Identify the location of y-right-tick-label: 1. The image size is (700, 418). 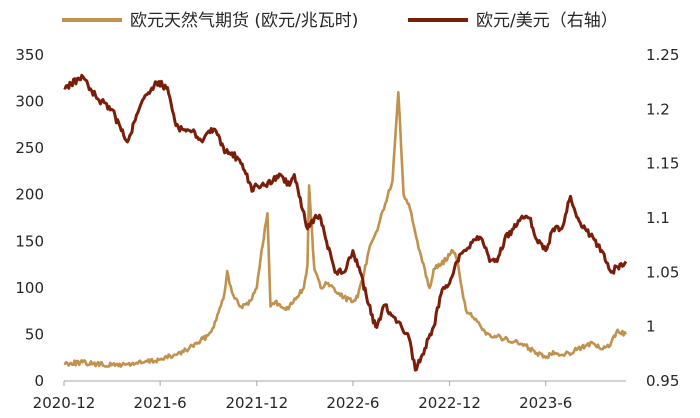
(651, 327).